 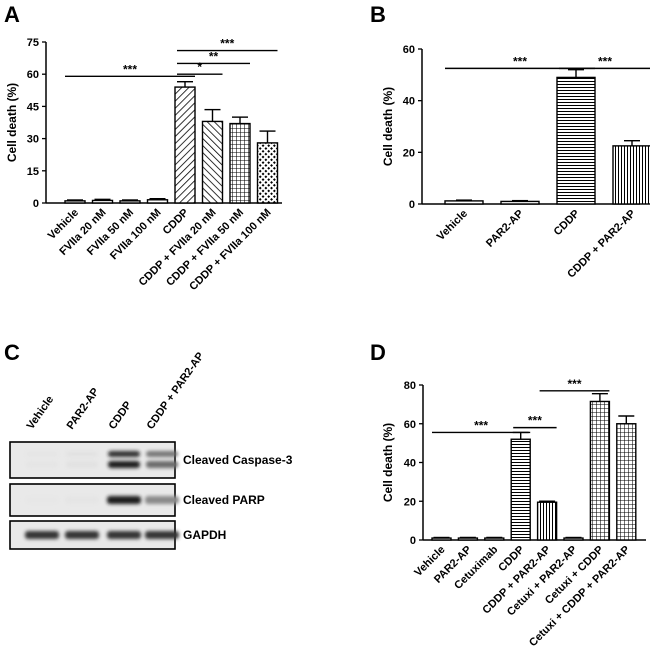 I want to click on blot-band-0-0-lower, so click(x=42, y=464).